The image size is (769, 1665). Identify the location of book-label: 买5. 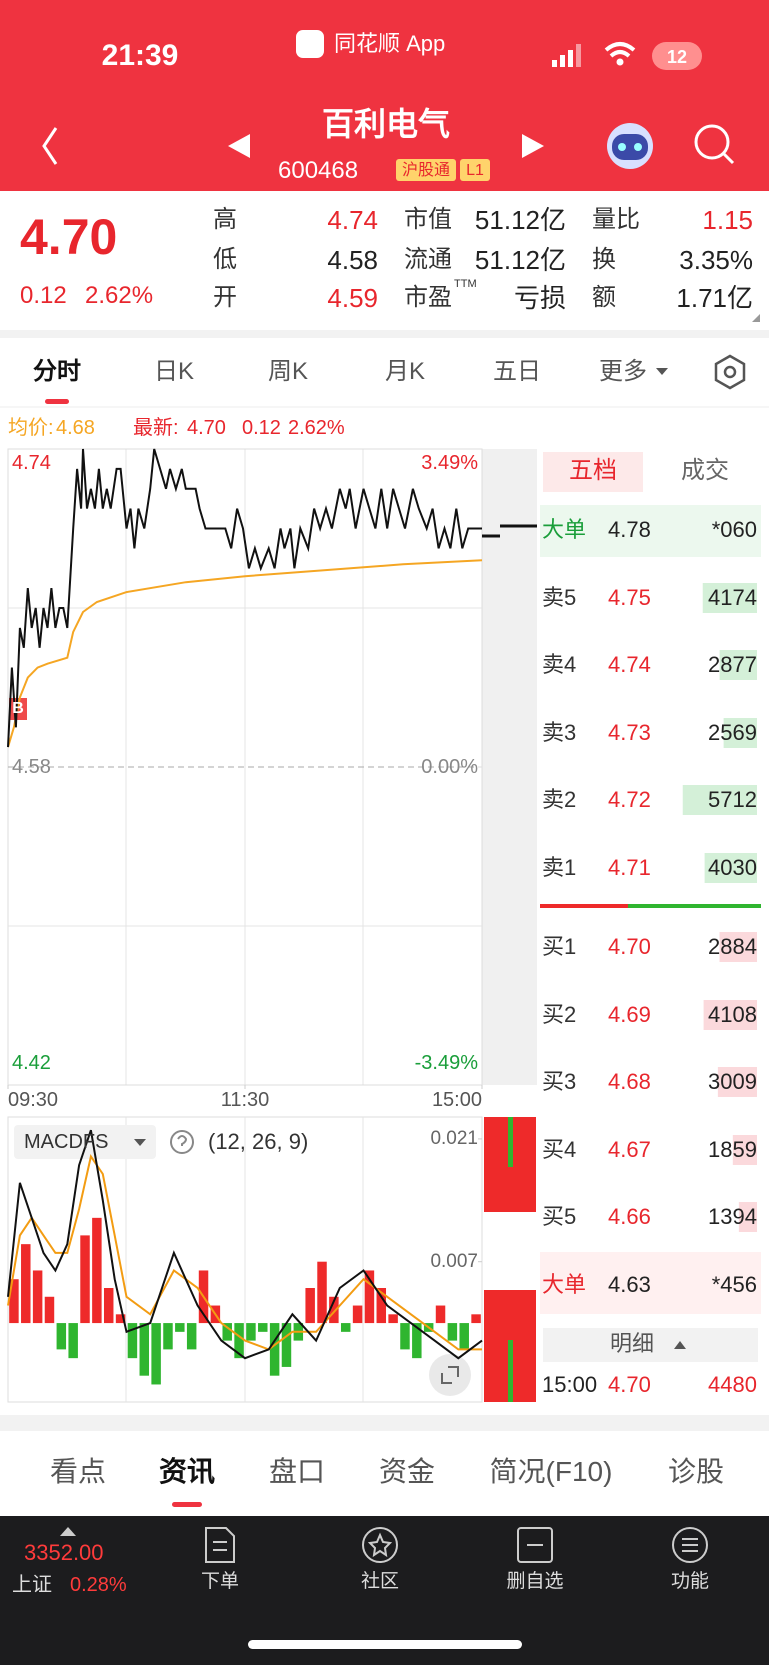
(559, 1216).